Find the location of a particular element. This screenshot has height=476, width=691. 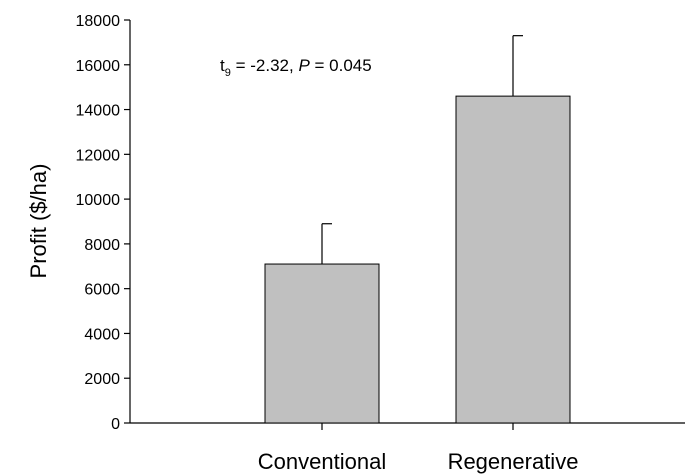

y-tick-label: 0 is located at coordinates (115, 424).